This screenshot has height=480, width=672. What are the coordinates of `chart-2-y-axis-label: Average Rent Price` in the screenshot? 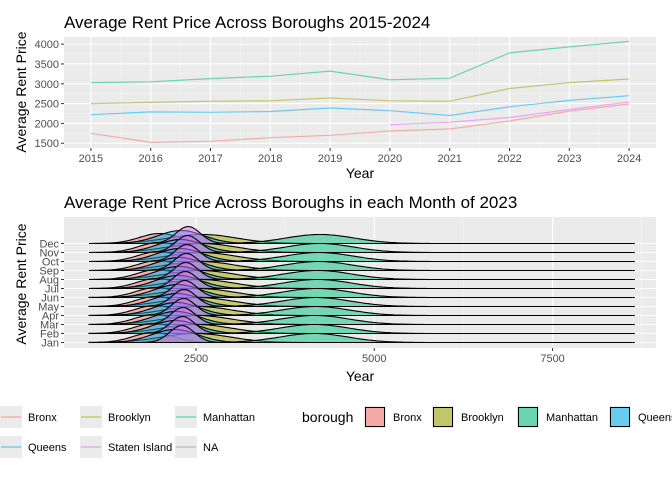 It's located at (21, 283).